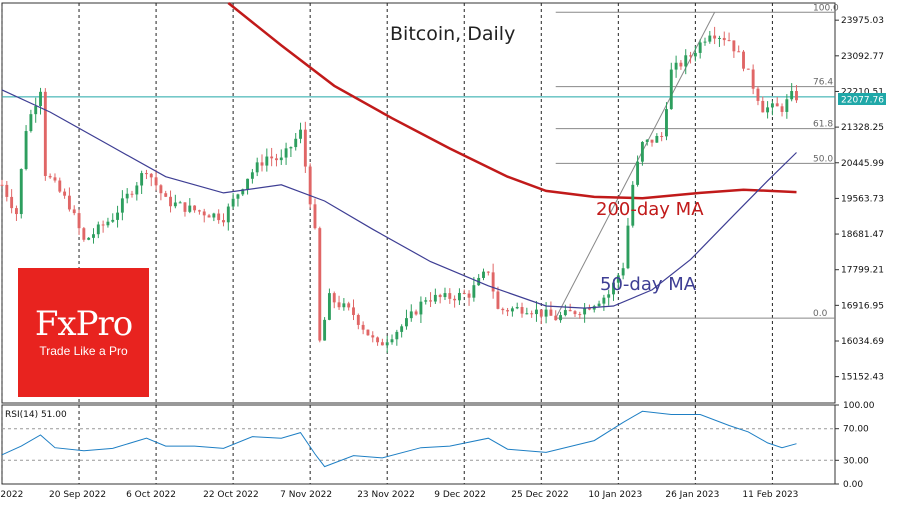  What do you see at coordinates (452, 34) in the screenshot?
I see `chart-title: Bitcoin, Daily` at bounding box center [452, 34].